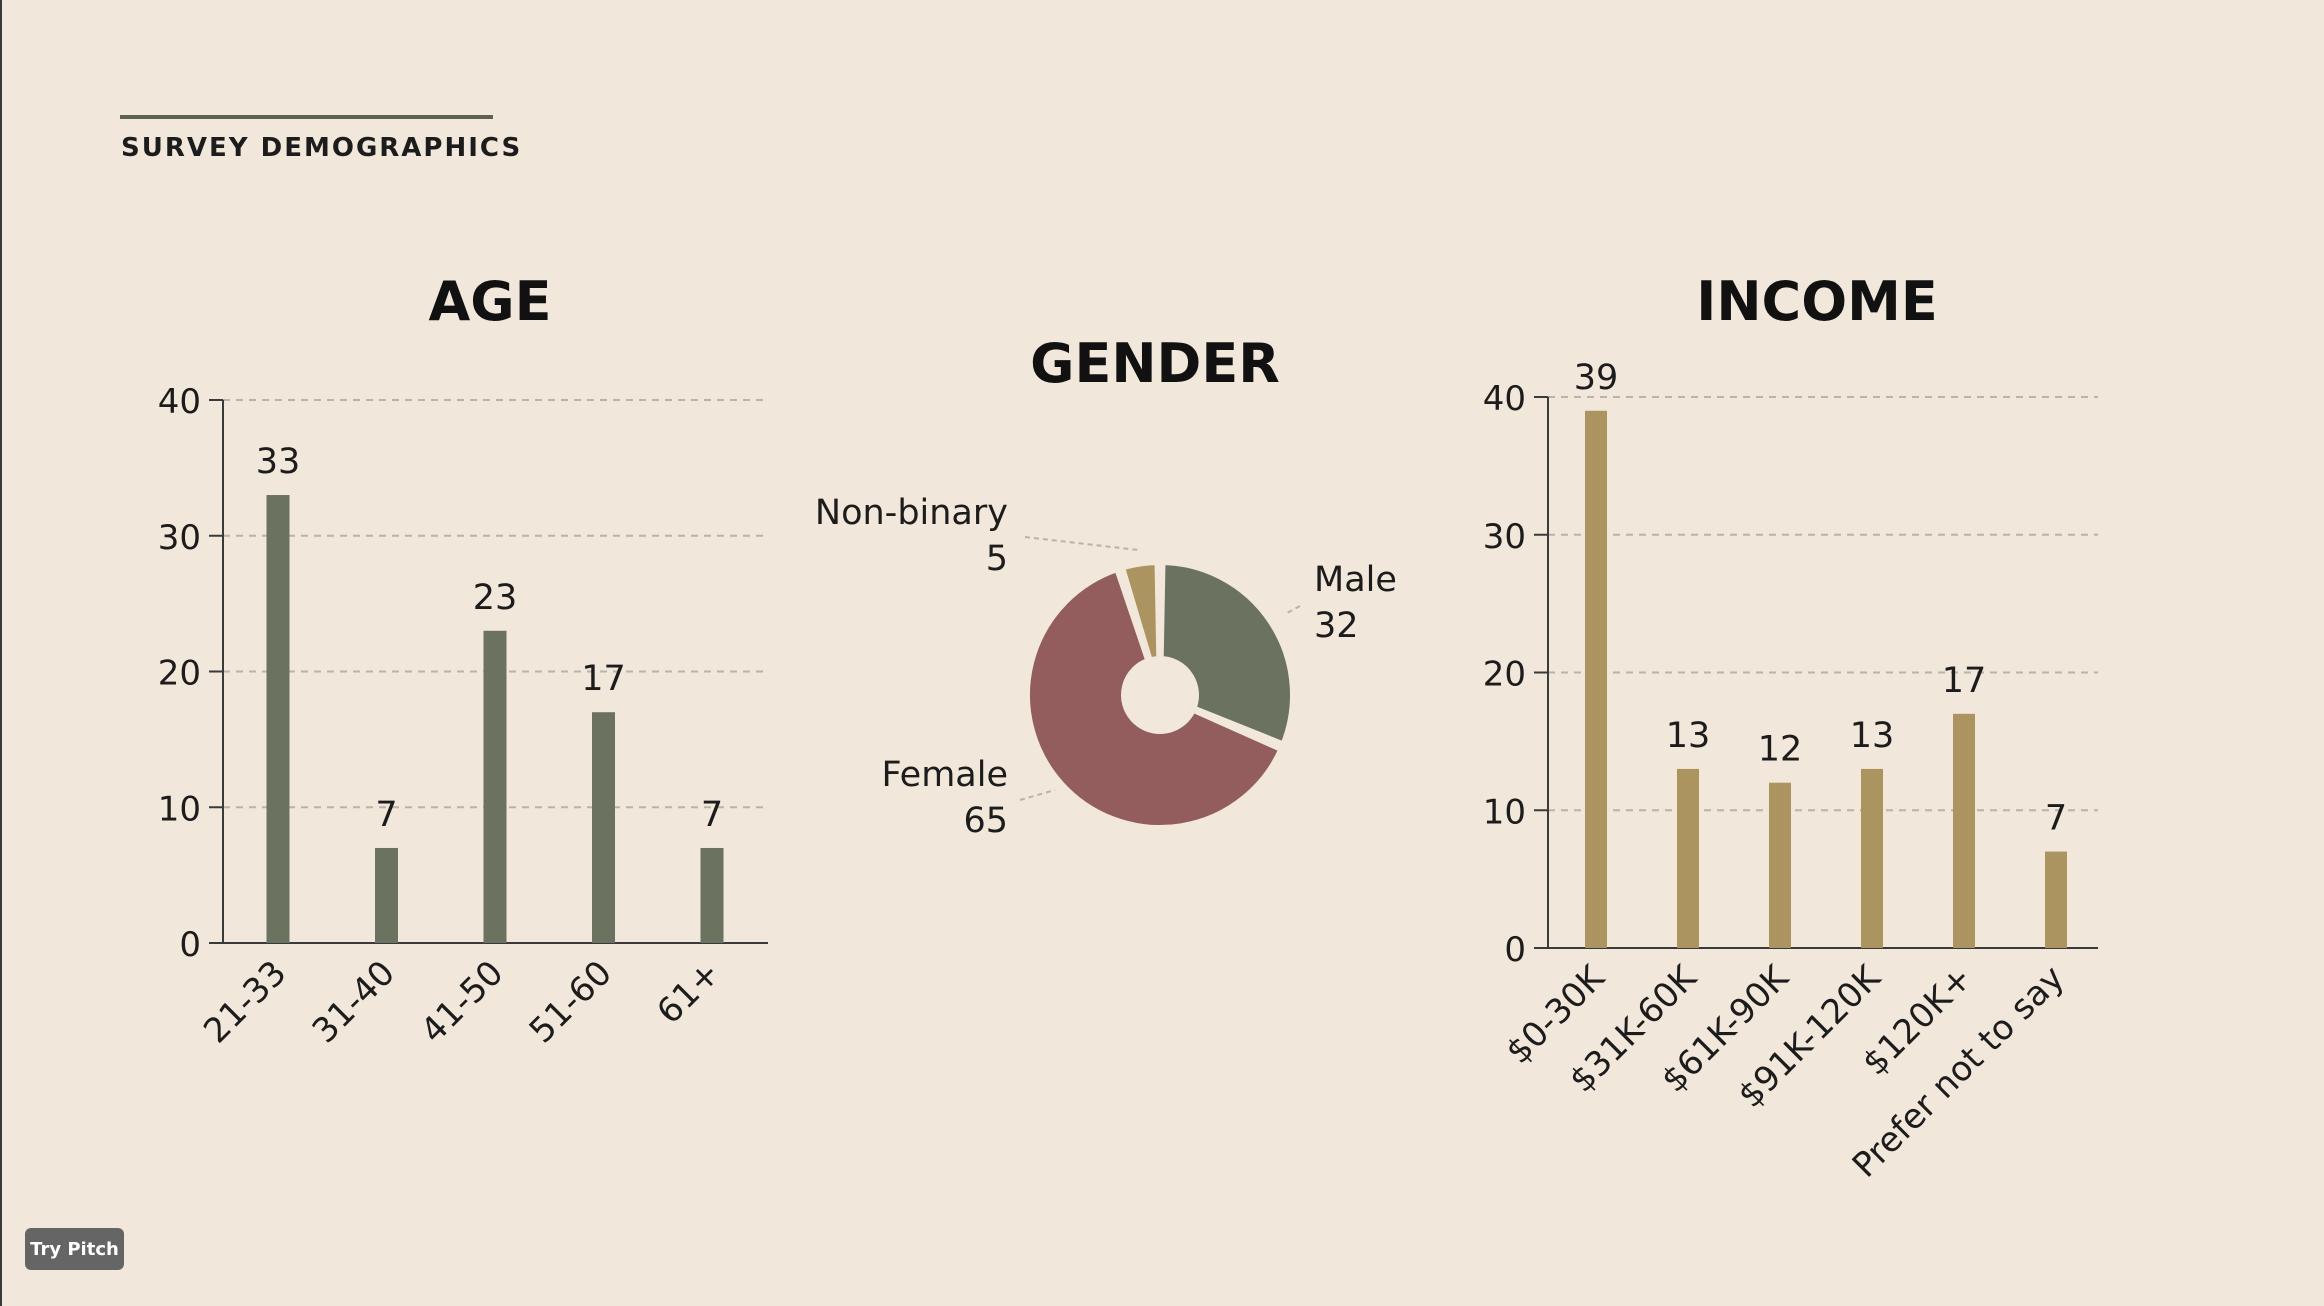 The width and height of the screenshot is (2324, 1306). What do you see at coordinates (1504, 812) in the screenshot?
I see `income-ytick-label: 10` at bounding box center [1504, 812].